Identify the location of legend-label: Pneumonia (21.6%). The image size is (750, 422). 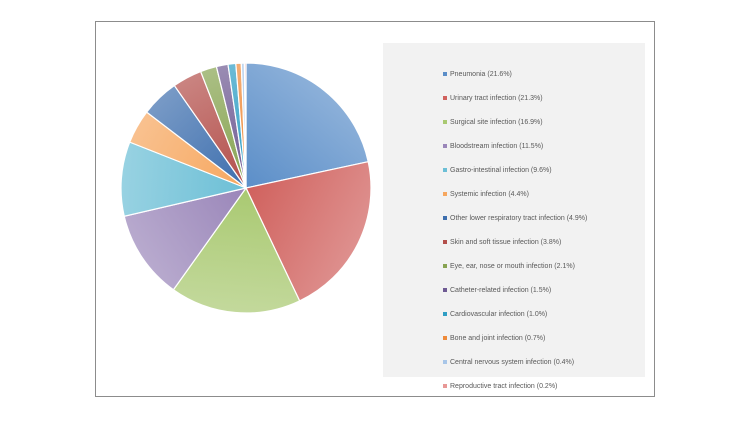
(481, 74).